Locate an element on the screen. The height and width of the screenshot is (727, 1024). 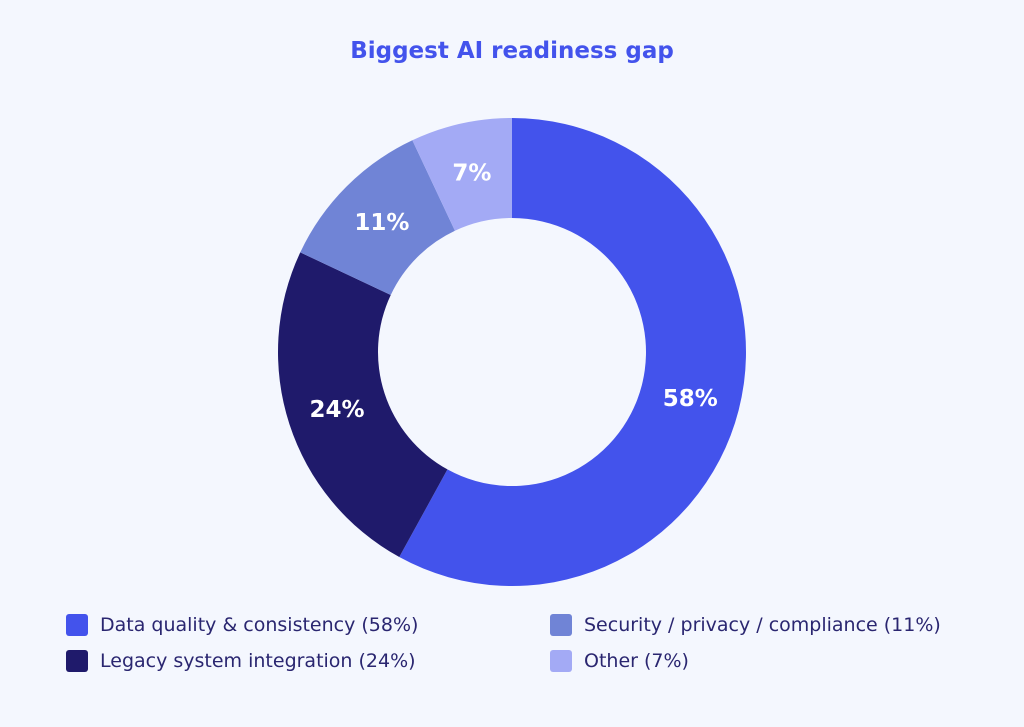
legend-label: Legacy system integration (24%) is located at coordinates (258, 661).